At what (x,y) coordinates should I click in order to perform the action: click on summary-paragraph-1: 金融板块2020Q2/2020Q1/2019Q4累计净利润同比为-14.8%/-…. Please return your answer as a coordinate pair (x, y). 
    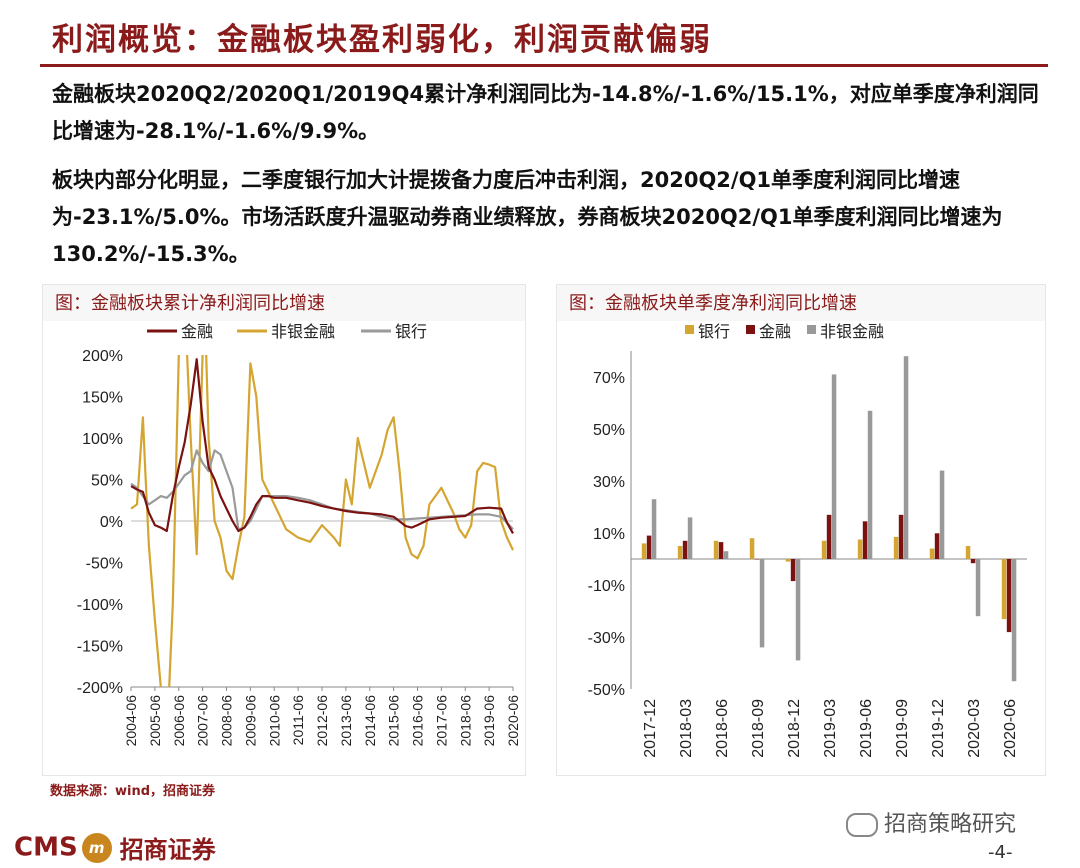
    Looking at the image, I should click on (545, 112).